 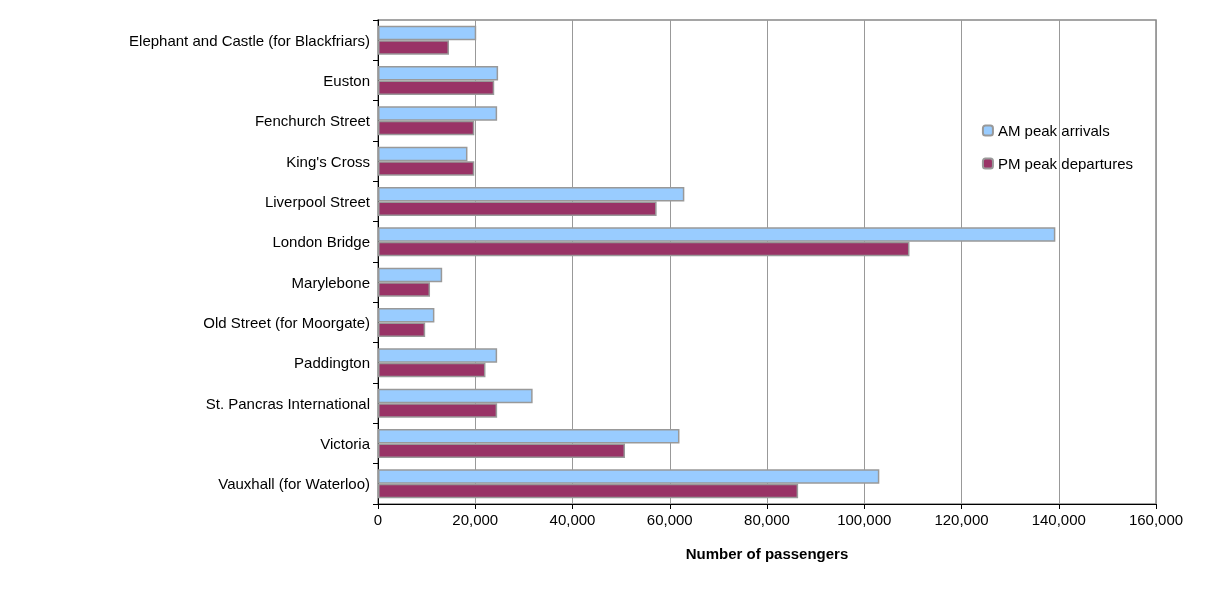 I want to click on x-tick-label: 40,000, so click(x=572, y=519).